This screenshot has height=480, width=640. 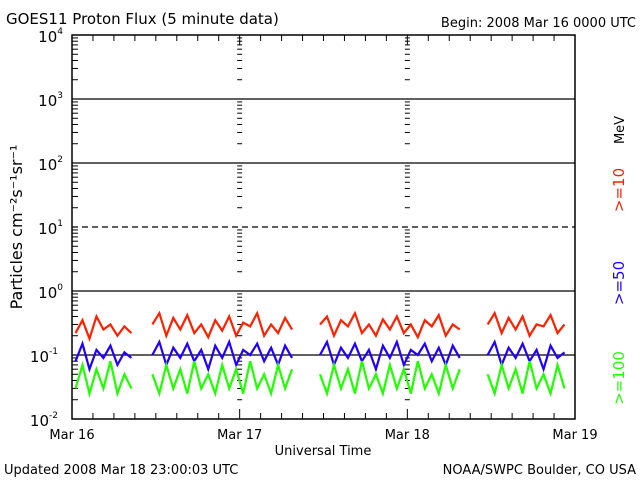 What do you see at coordinates (50, 292) in the screenshot?
I see `y-tick-label: 10⁰` at bounding box center [50, 292].